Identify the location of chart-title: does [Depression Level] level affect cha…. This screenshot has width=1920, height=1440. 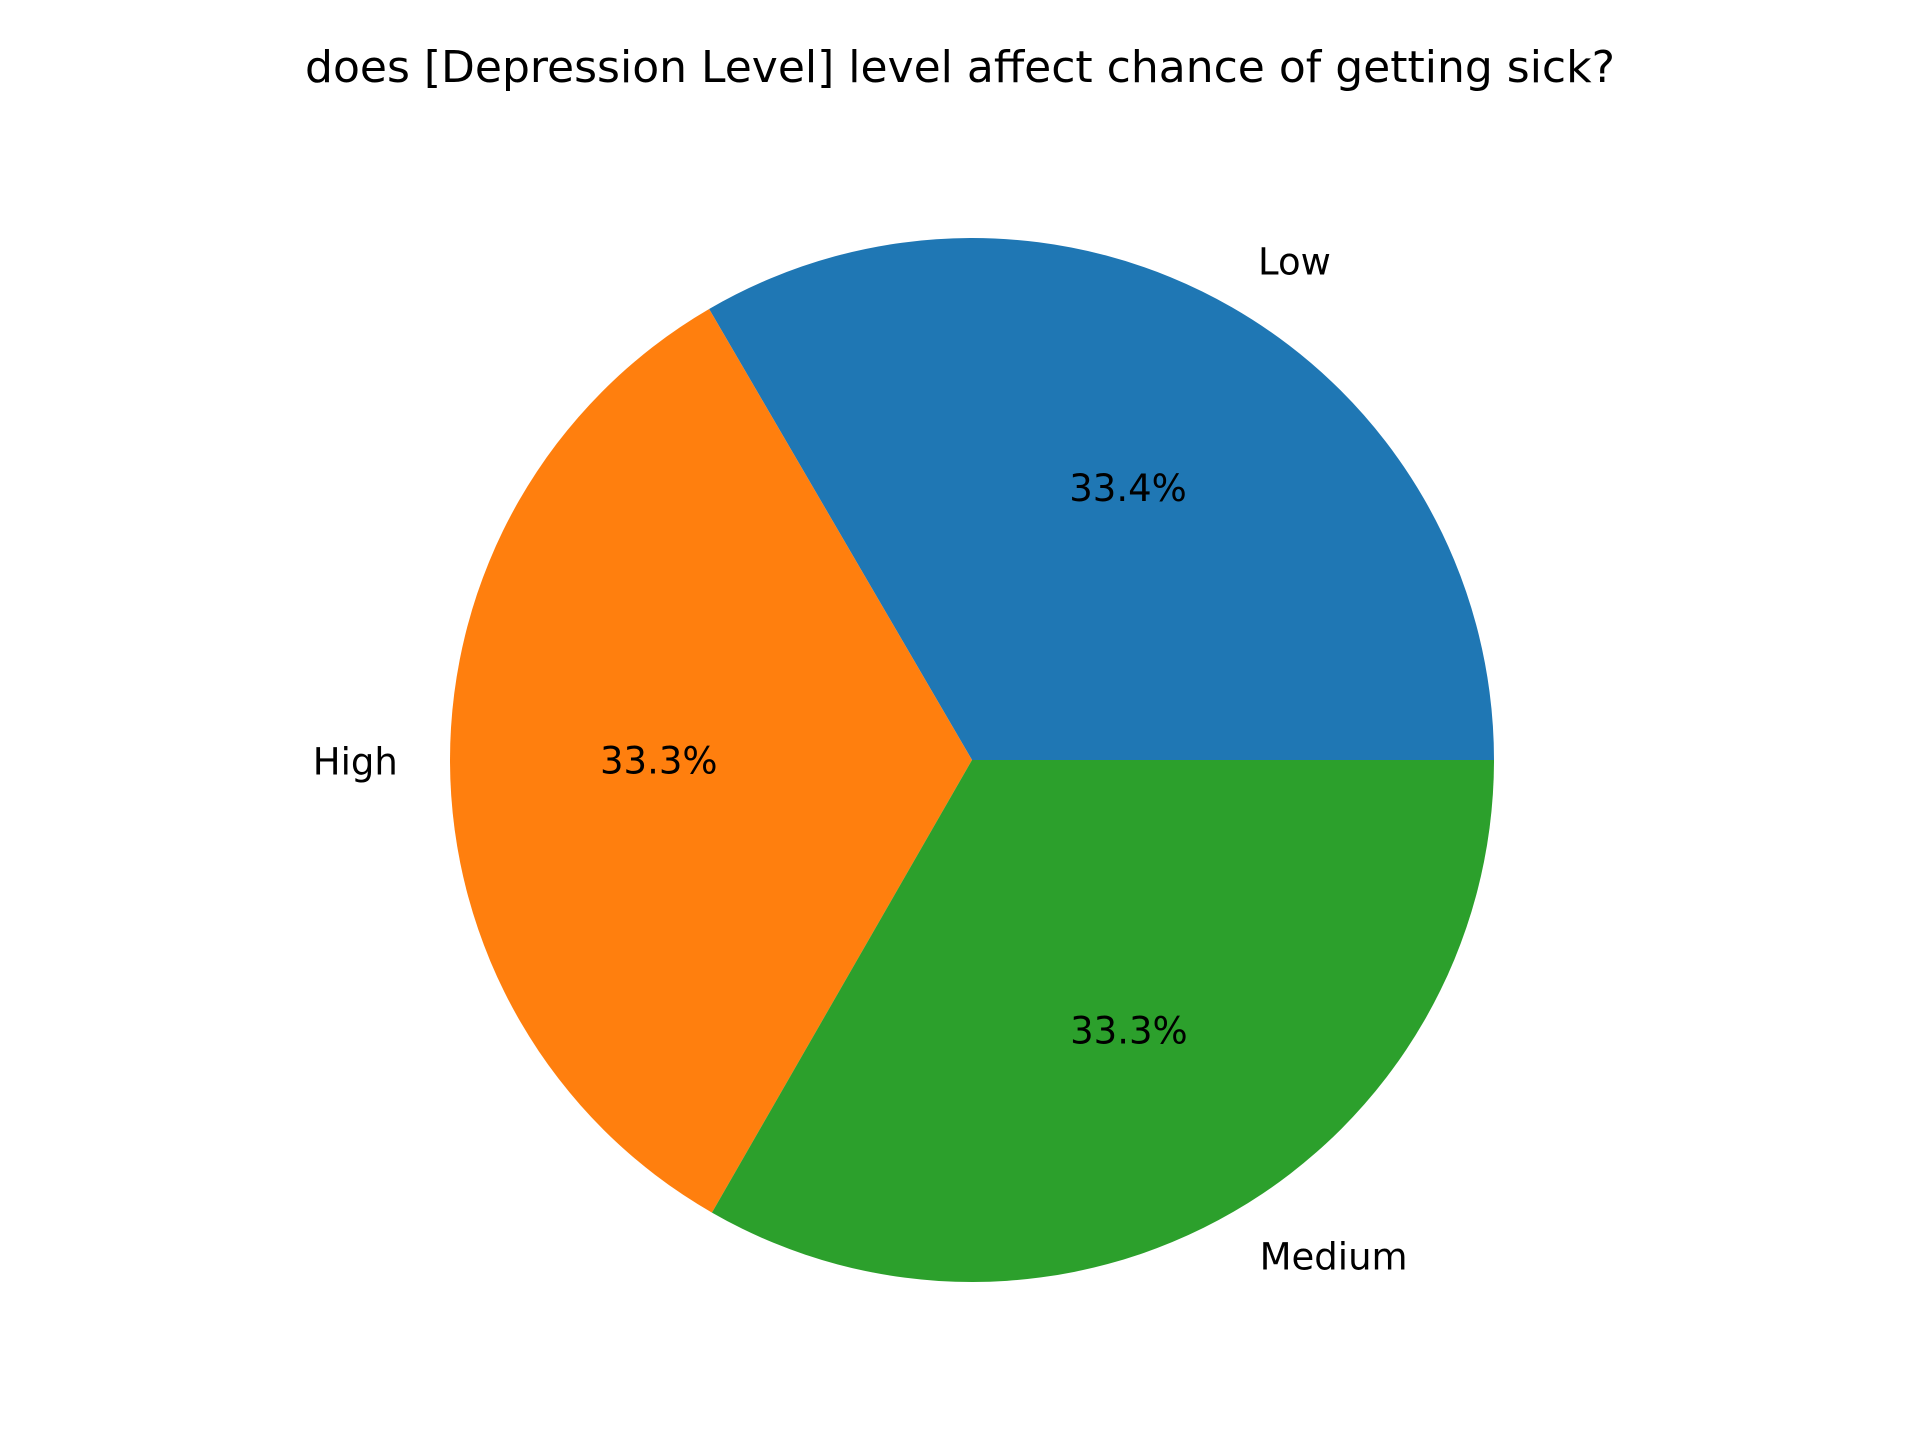
(960, 67).